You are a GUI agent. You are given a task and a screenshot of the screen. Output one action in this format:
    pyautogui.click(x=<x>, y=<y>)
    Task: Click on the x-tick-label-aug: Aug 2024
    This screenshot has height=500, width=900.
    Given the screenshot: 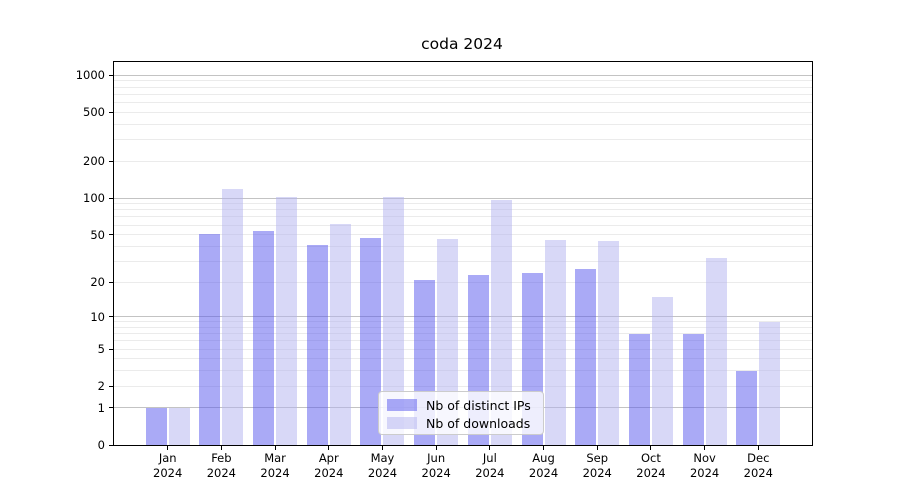 What is the action you would take?
    pyautogui.click(x=544, y=466)
    